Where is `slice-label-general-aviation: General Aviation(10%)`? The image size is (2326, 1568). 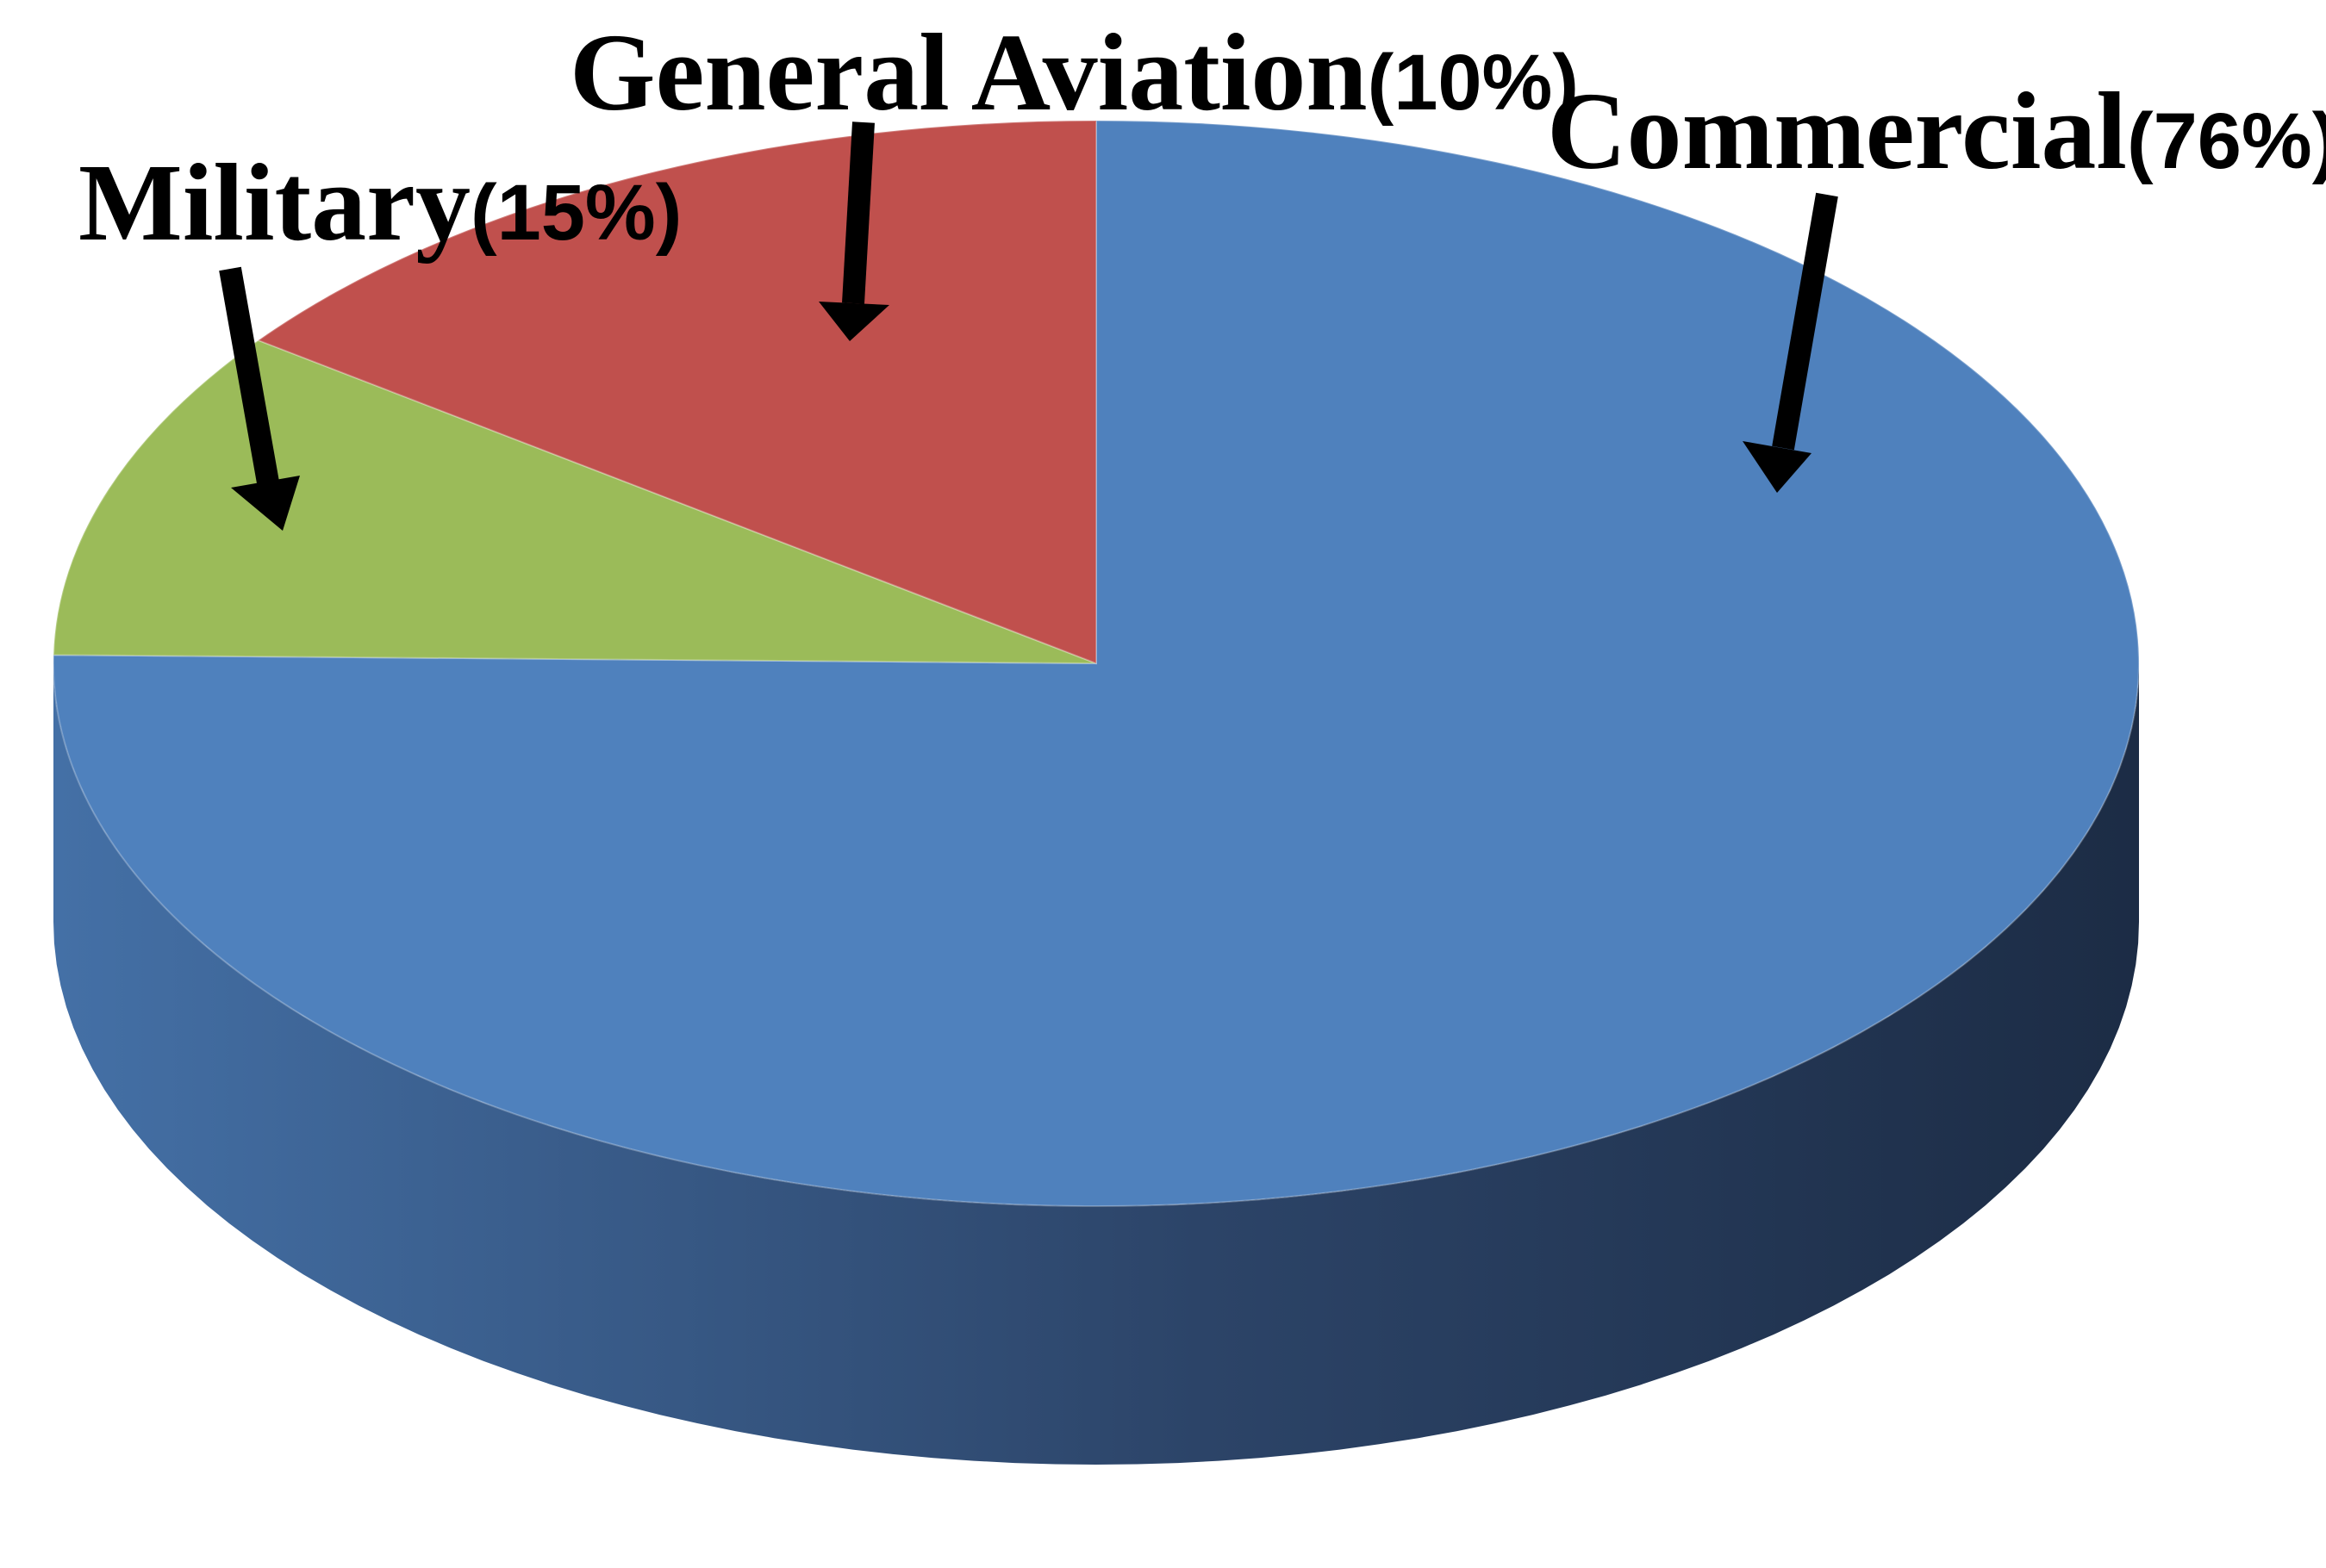 slice-label-general-aviation: General Aviation(10%) is located at coordinates (1074, 73).